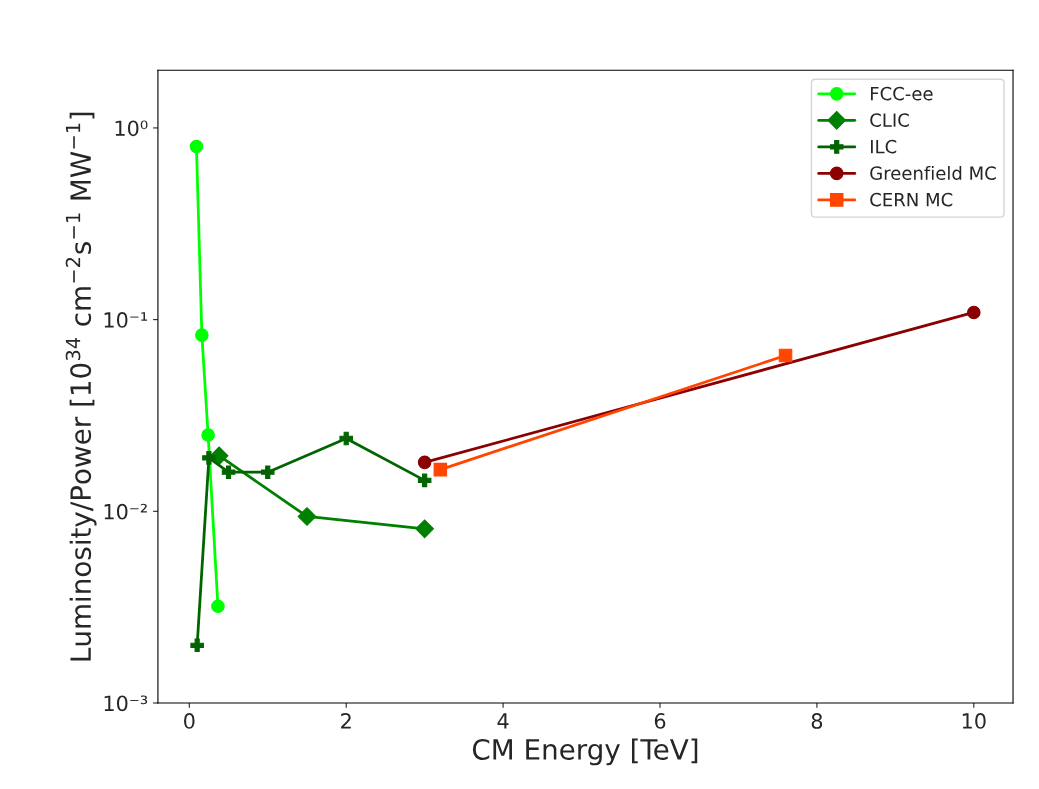 Image resolution: width=1039 pixels, height=789 pixels. I want to click on y-tick-label: 10⁻², so click(125, 511).